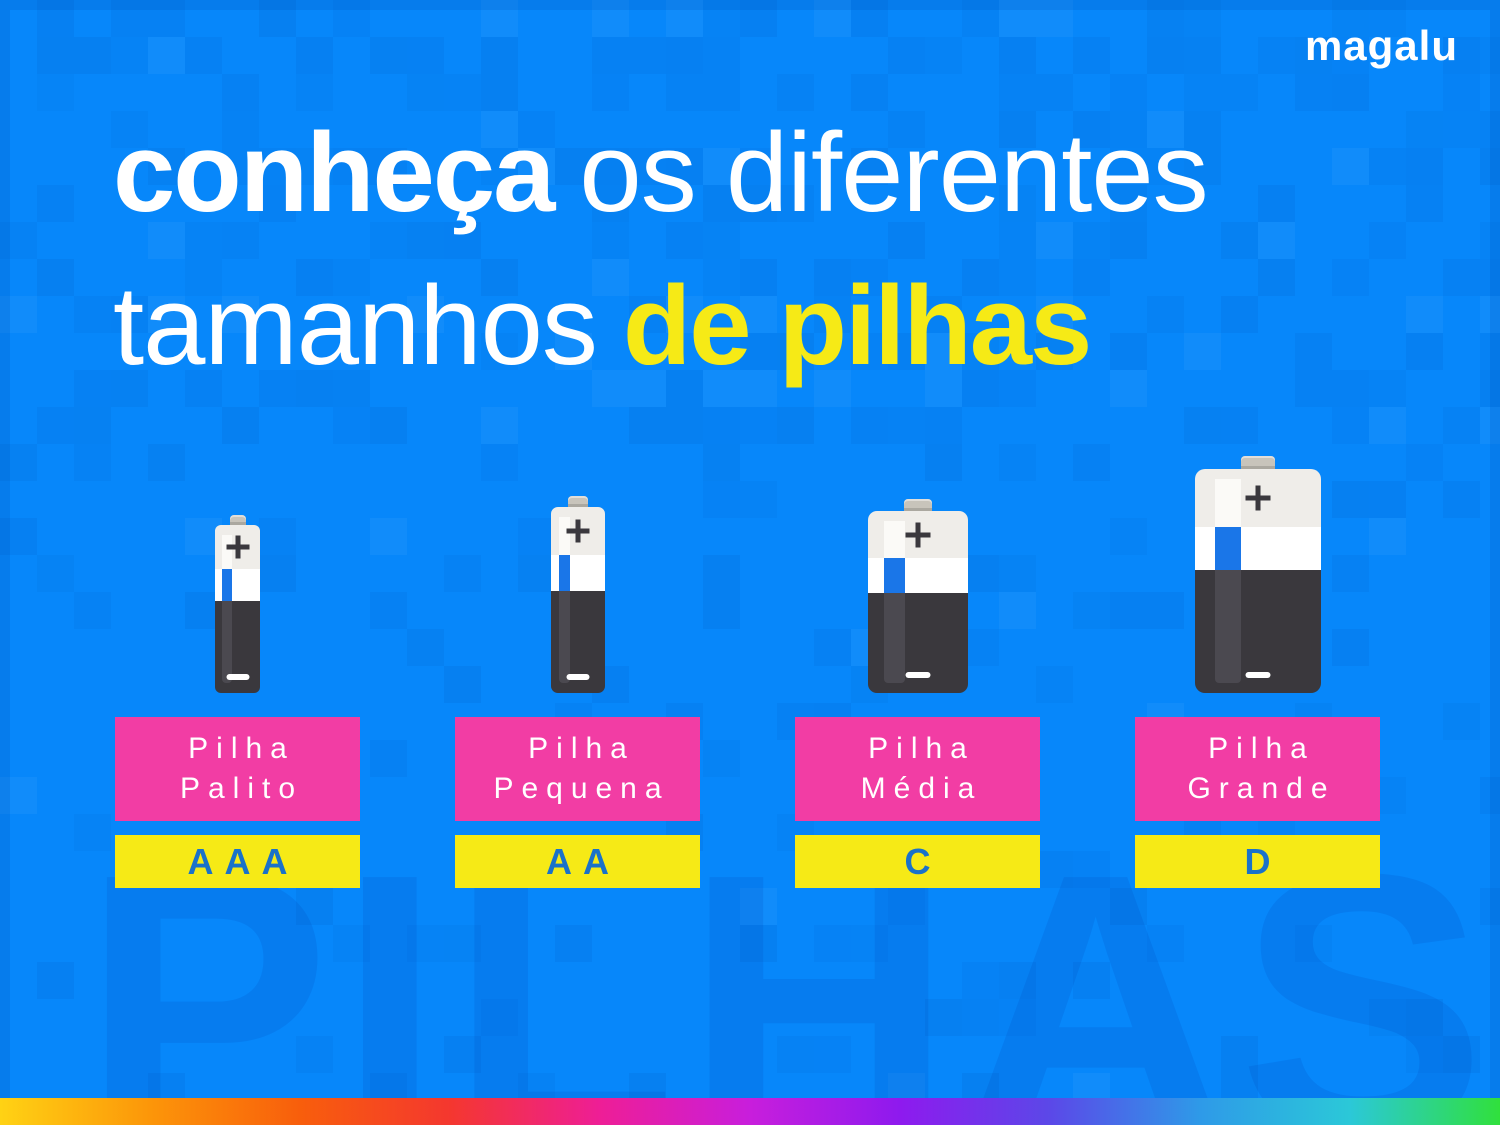 The image size is (1500, 1125). I want to click on battery-size-label: C, so click(917, 861).